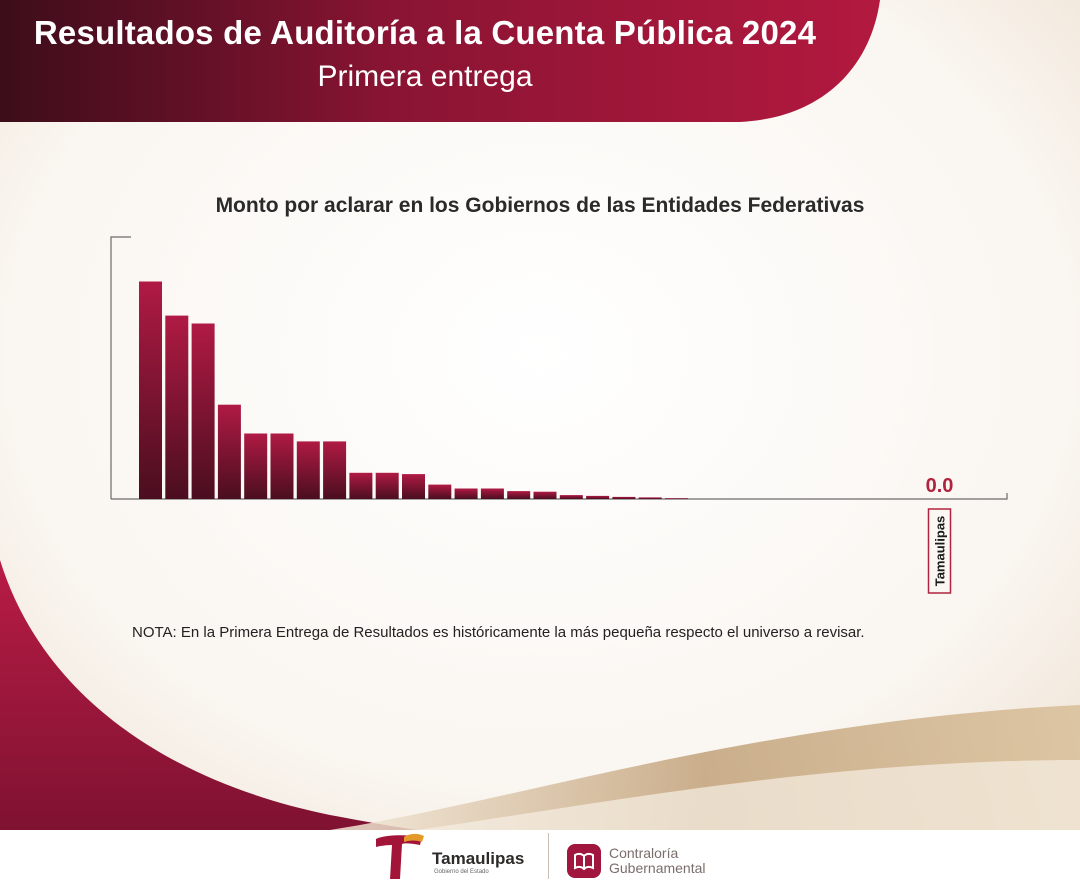 The height and width of the screenshot is (883, 1080). Describe the element at coordinates (940, 486) in the screenshot. I see `data-label-highlight: 0.0` at that location.